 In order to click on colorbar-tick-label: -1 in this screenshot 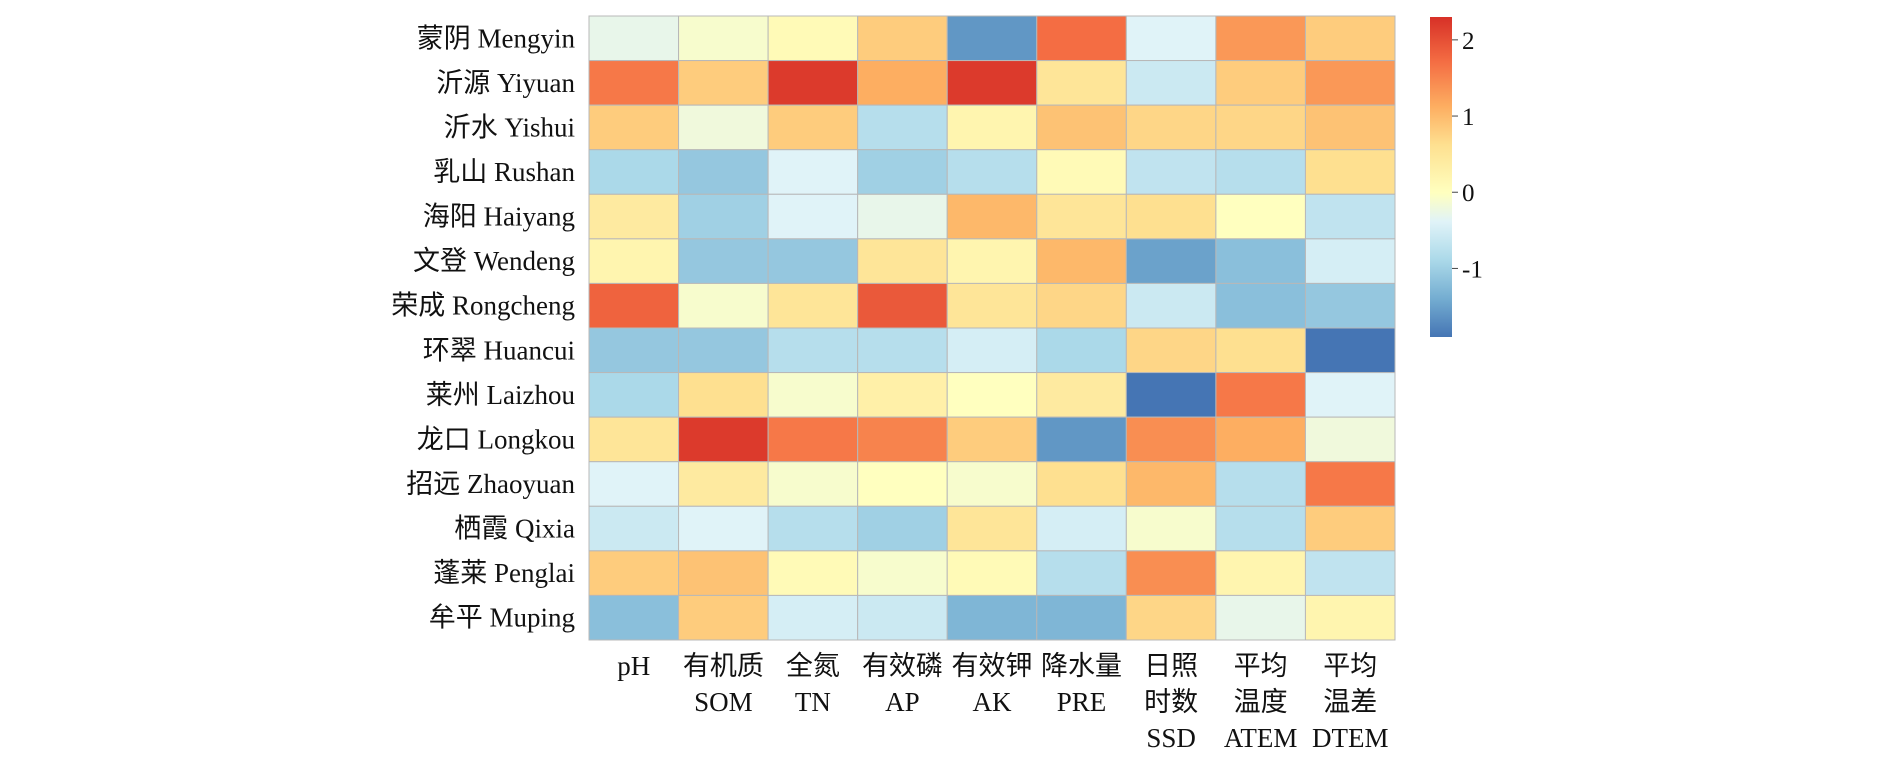, I will do `click(1472, 269)`.